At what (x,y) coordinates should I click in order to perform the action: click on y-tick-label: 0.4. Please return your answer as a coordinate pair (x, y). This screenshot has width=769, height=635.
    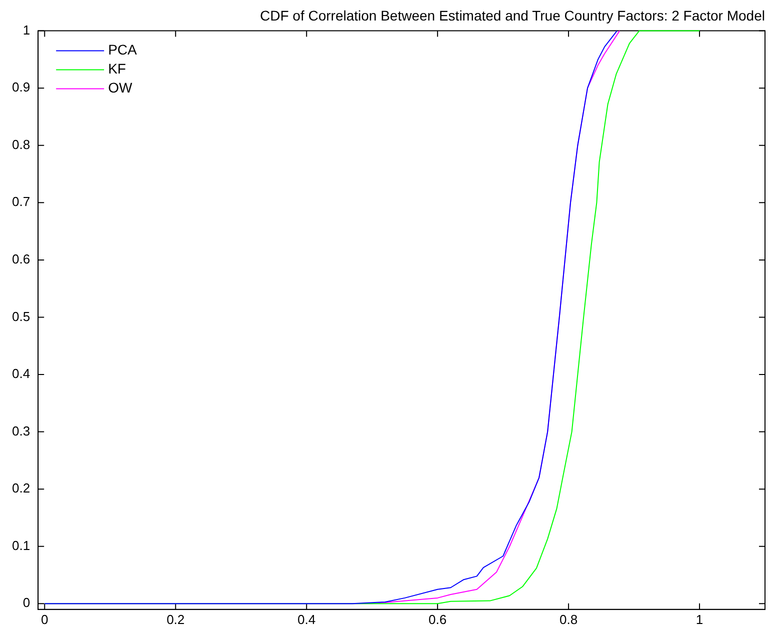
    Looking at the image, I should click on (21, 374).